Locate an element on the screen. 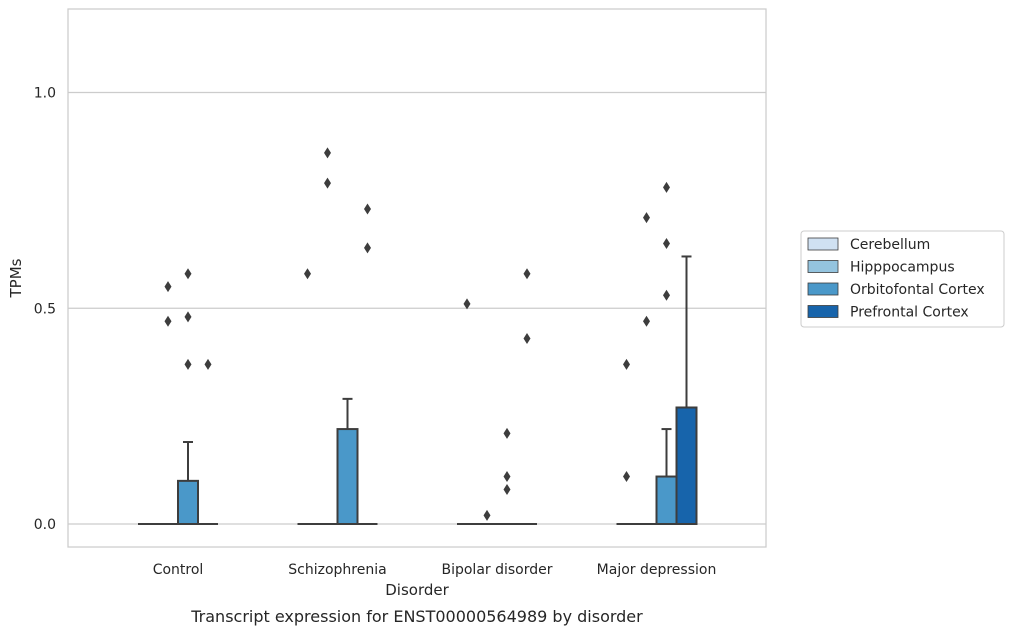 The height and width of the screenshot is (634, 1014). x-tick-label: Schizophrenia is located at coordinates (337, 570).